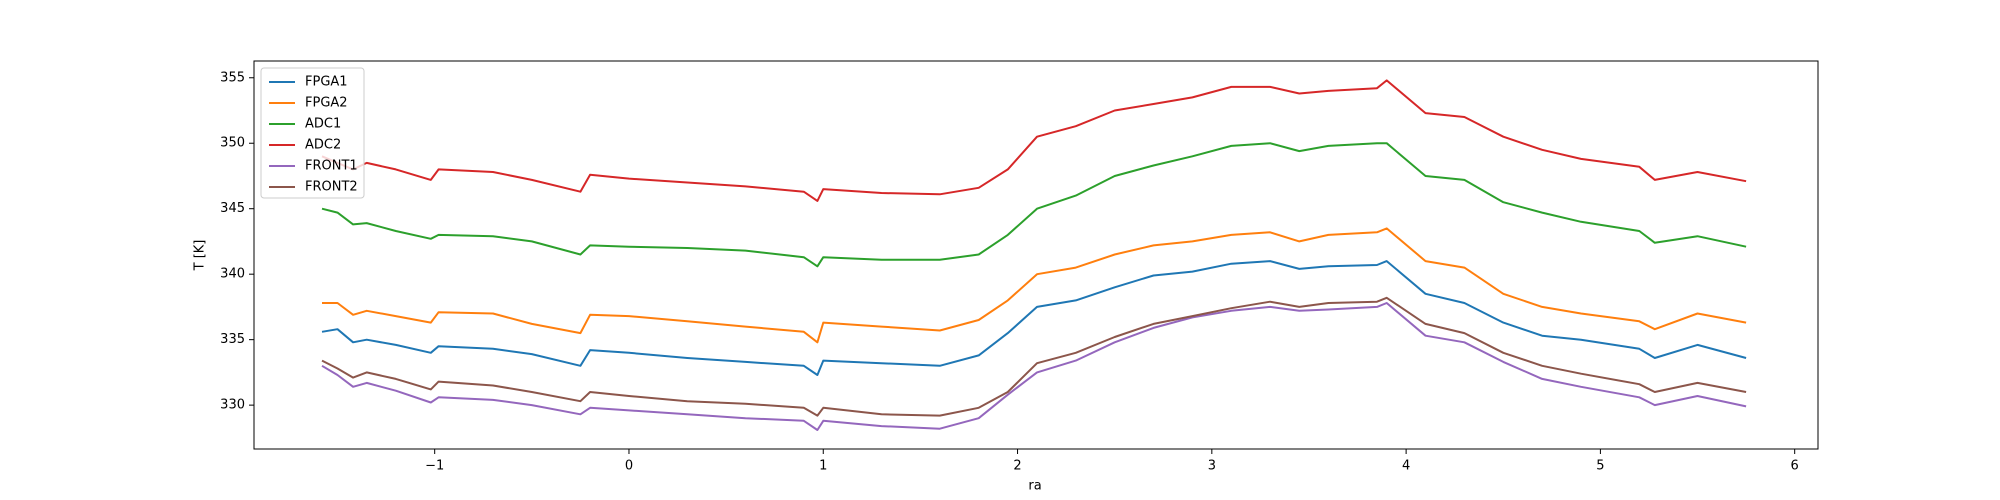  What do you see at coordinates (232, 143) in the screenshot?
I see `y-tick-label: 350` at bounding box center [232, 143].